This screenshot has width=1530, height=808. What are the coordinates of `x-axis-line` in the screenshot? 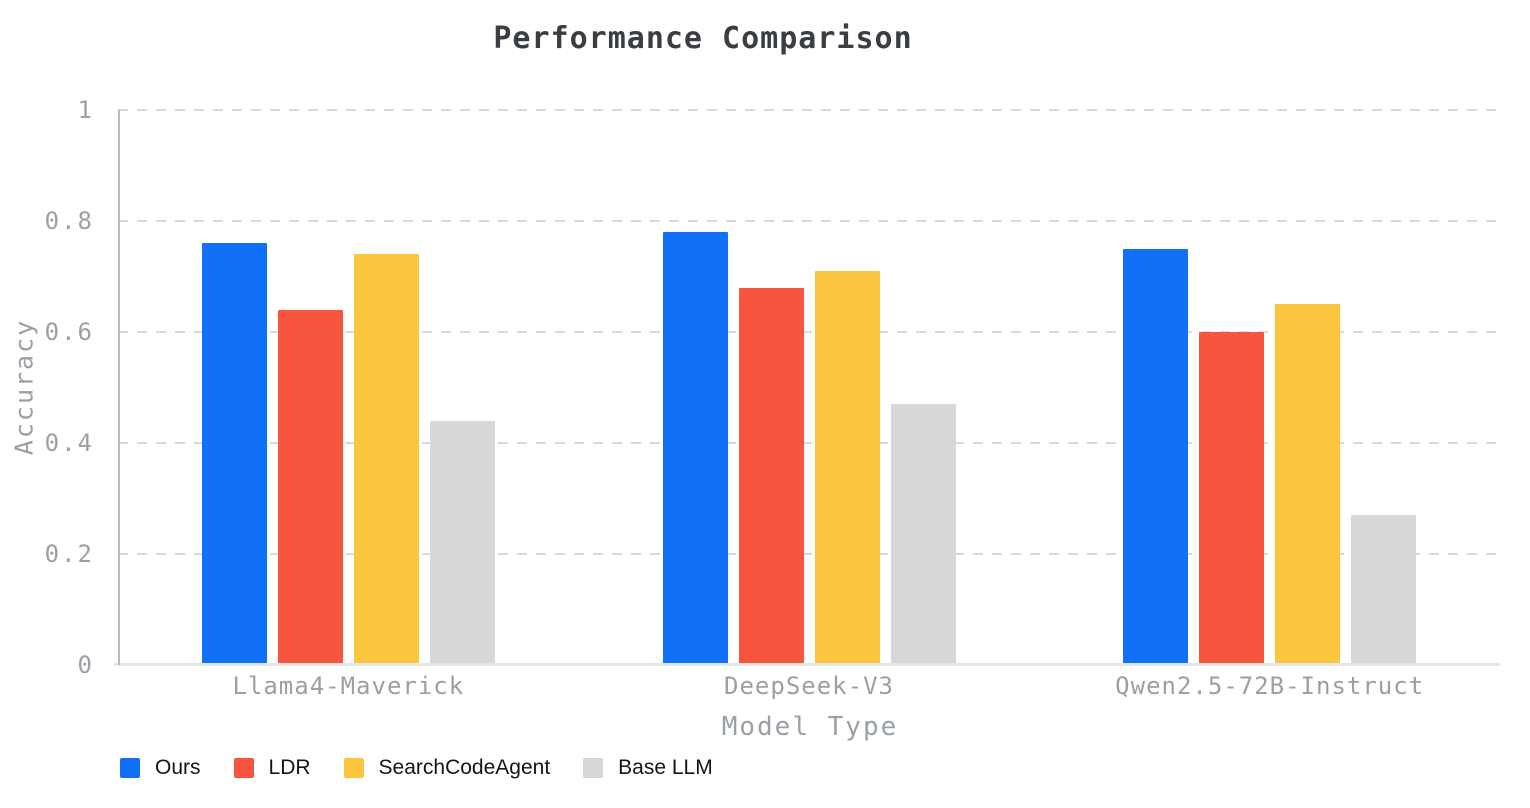 It's located at (807, 664).